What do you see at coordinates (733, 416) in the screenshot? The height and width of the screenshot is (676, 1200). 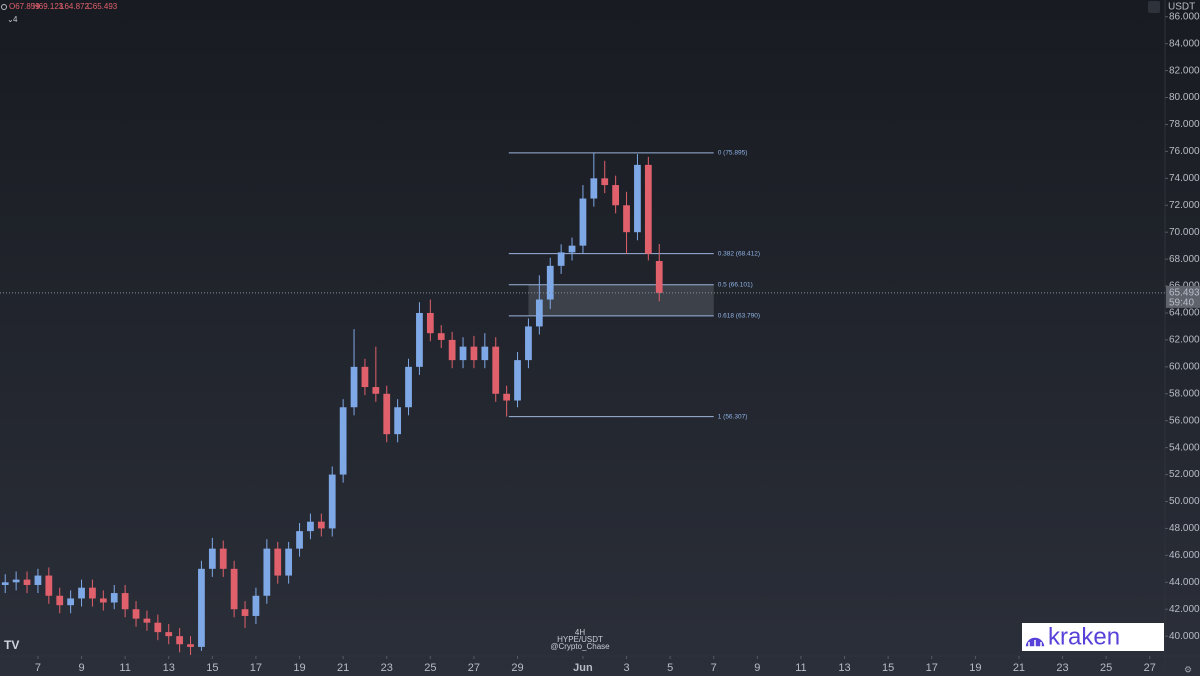 I see `fib-label: 1 (56.307)` at bounding box center [733, 416].